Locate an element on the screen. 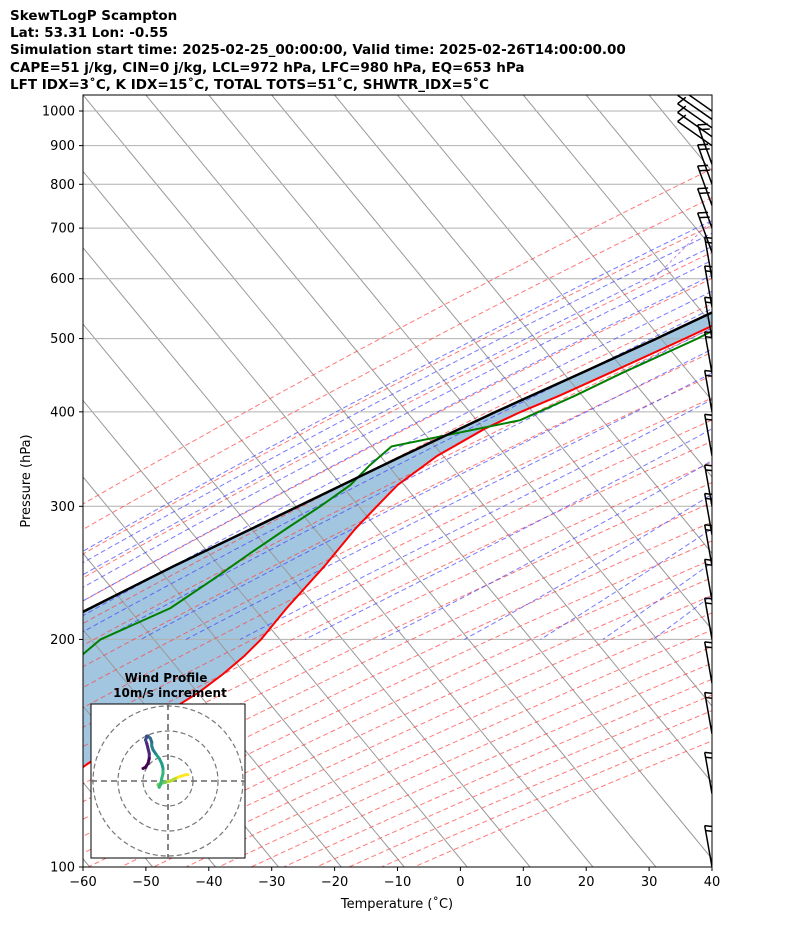  y-axis-label: Pressure (hPa) is located at coordinates (26, 480).